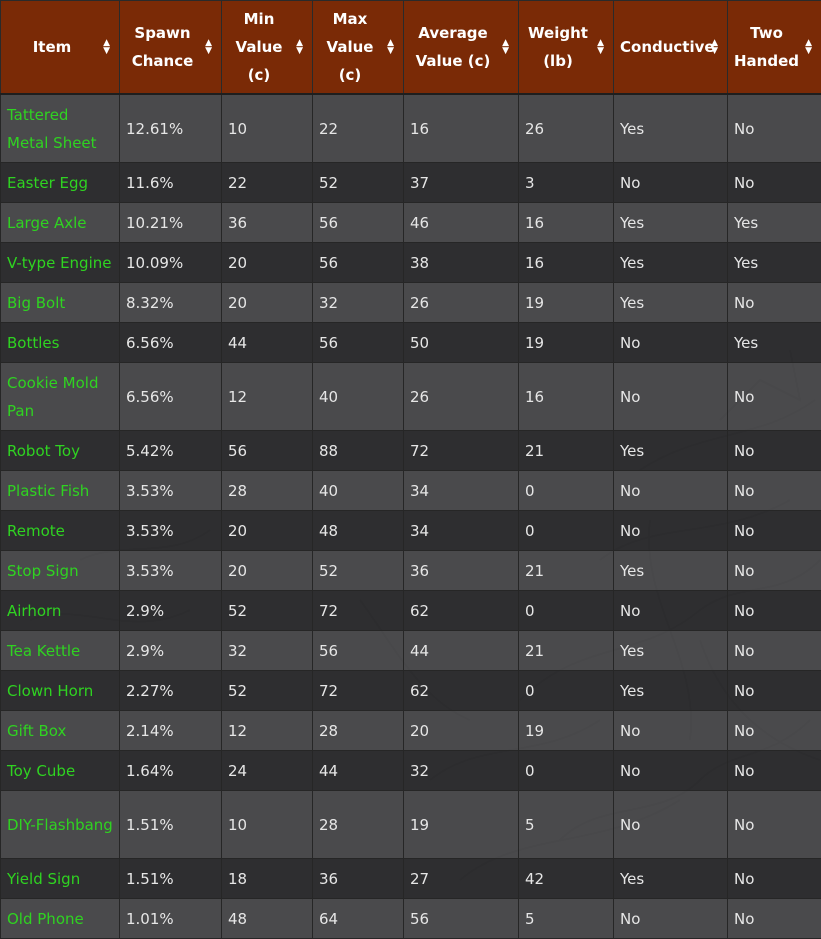 The width and height of the screenshot is (821, 939). What do you see at coordinates (461, 343) in the screenshot?
I see `average-value-cell: 50` at bounding box center [461, 343].